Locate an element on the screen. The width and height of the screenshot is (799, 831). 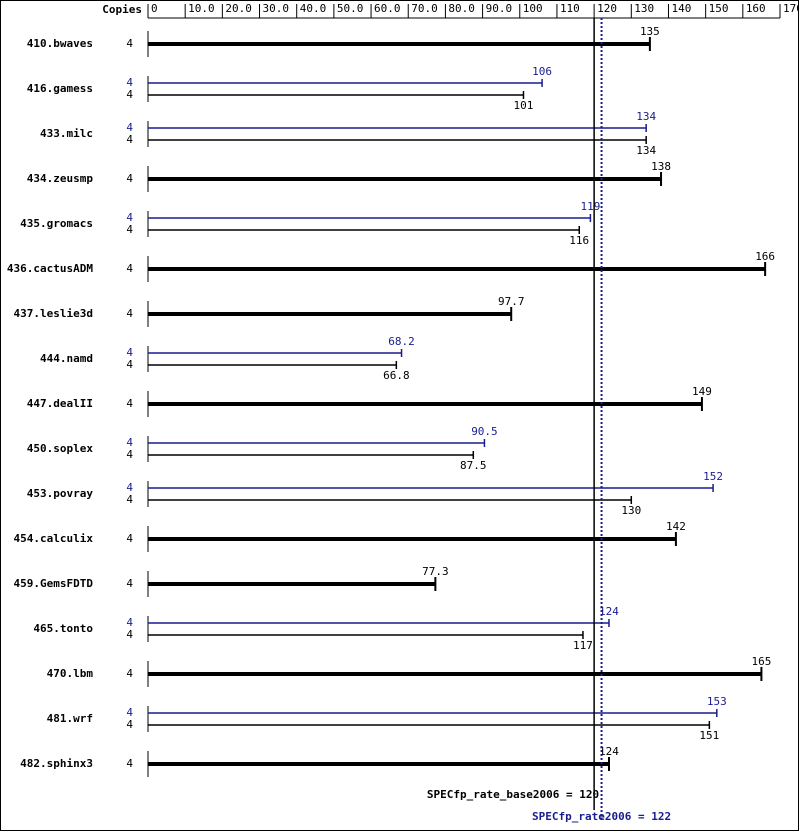
reference-label: SPECfp_rate_base2006 = 120 is located at coordinates (513, 794).